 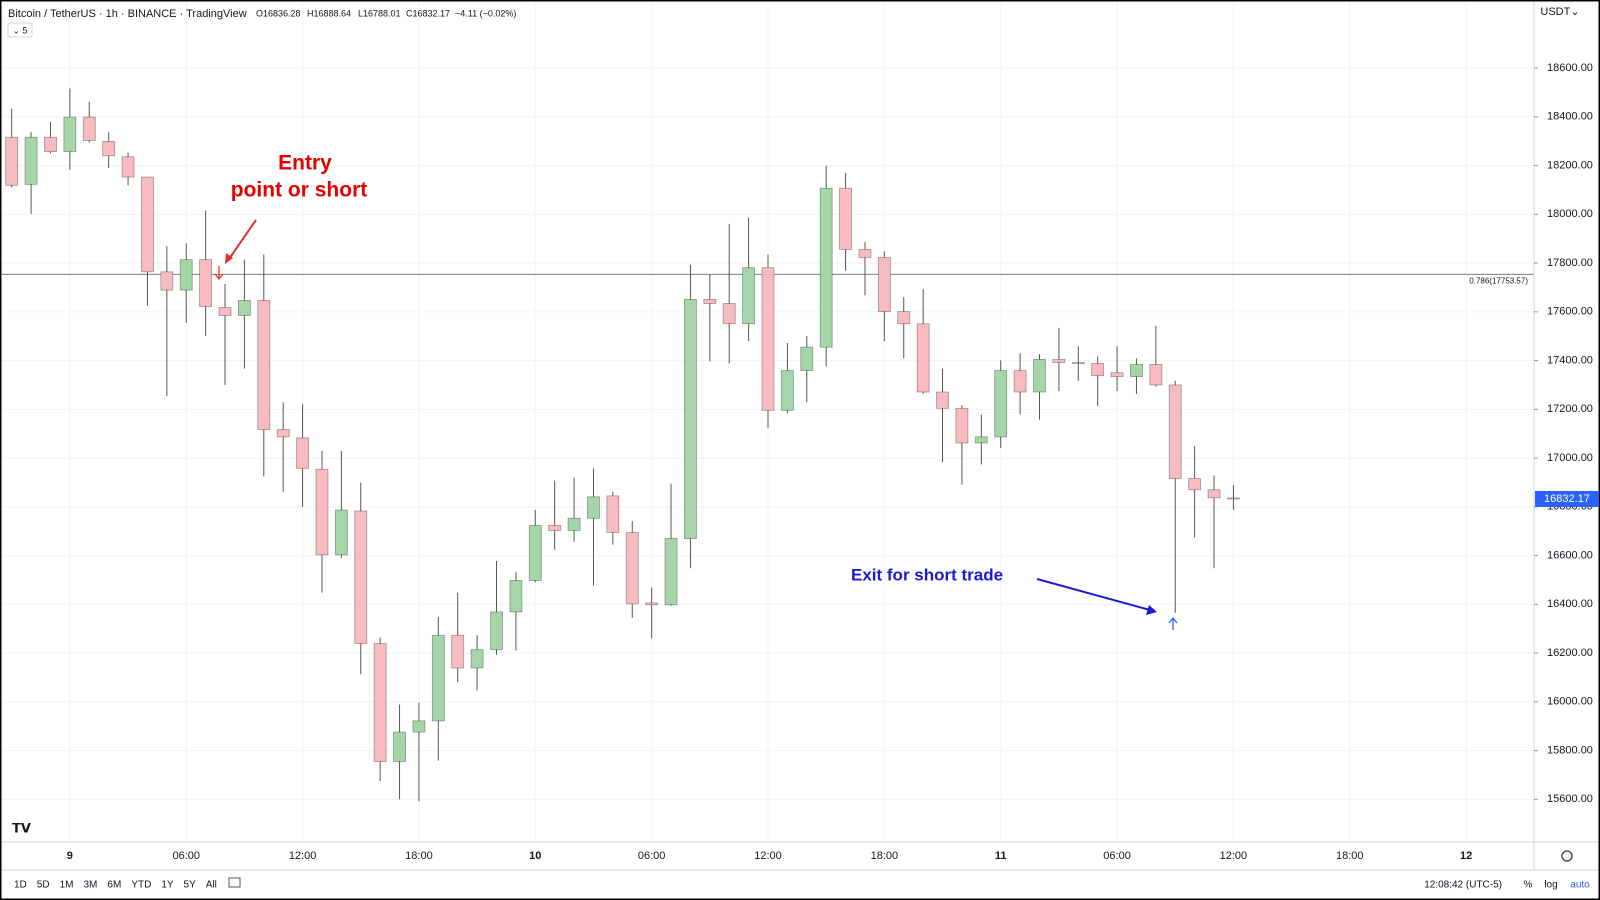 I want to click on fib-level-label: 0.786(17753.57), so click(x=1498, y=280).